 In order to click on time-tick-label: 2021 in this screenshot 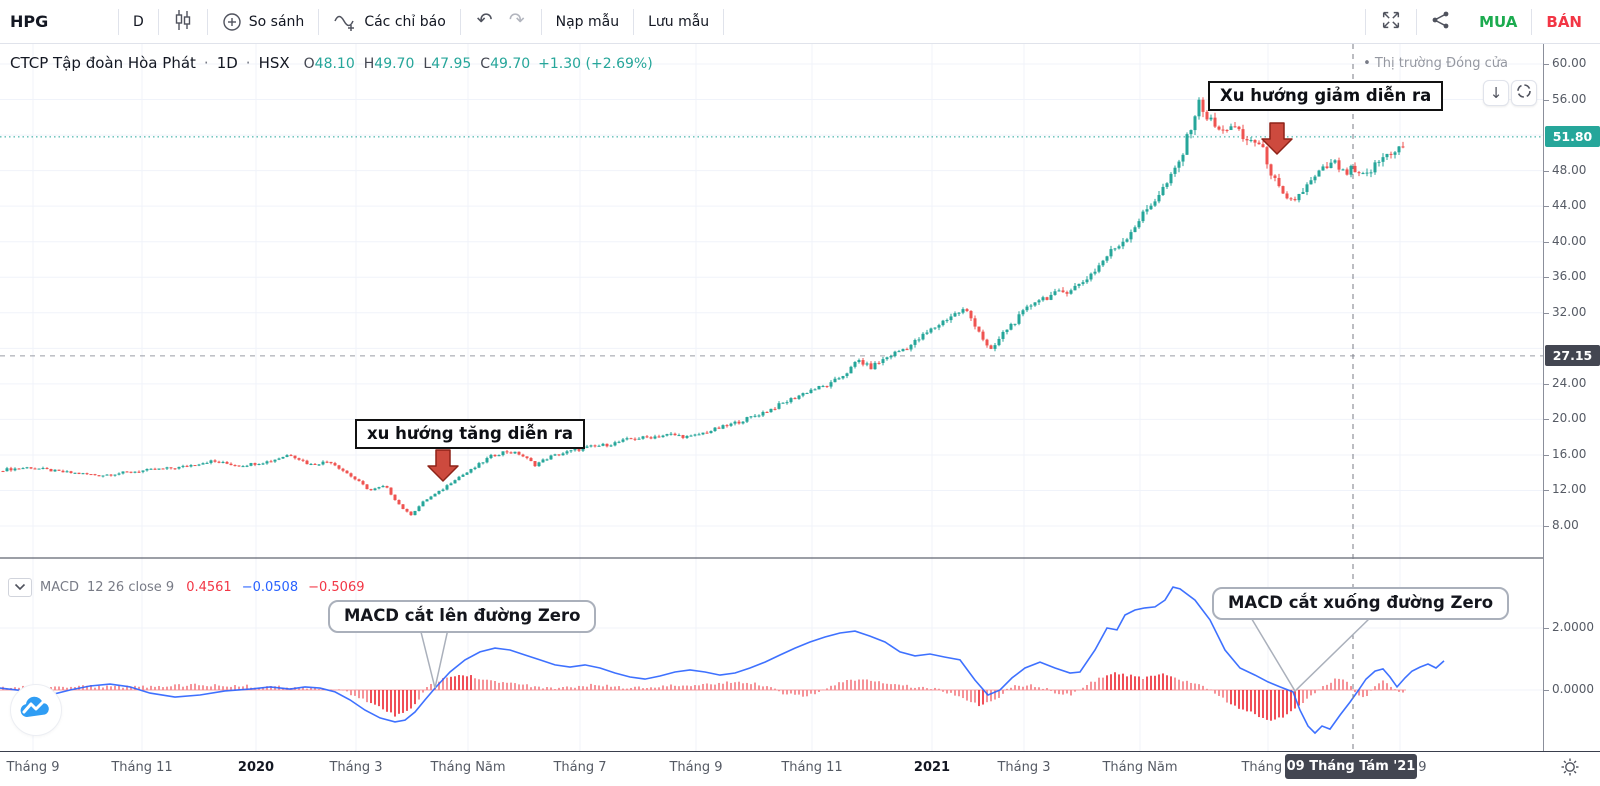, I will do `click(932, 767)`.